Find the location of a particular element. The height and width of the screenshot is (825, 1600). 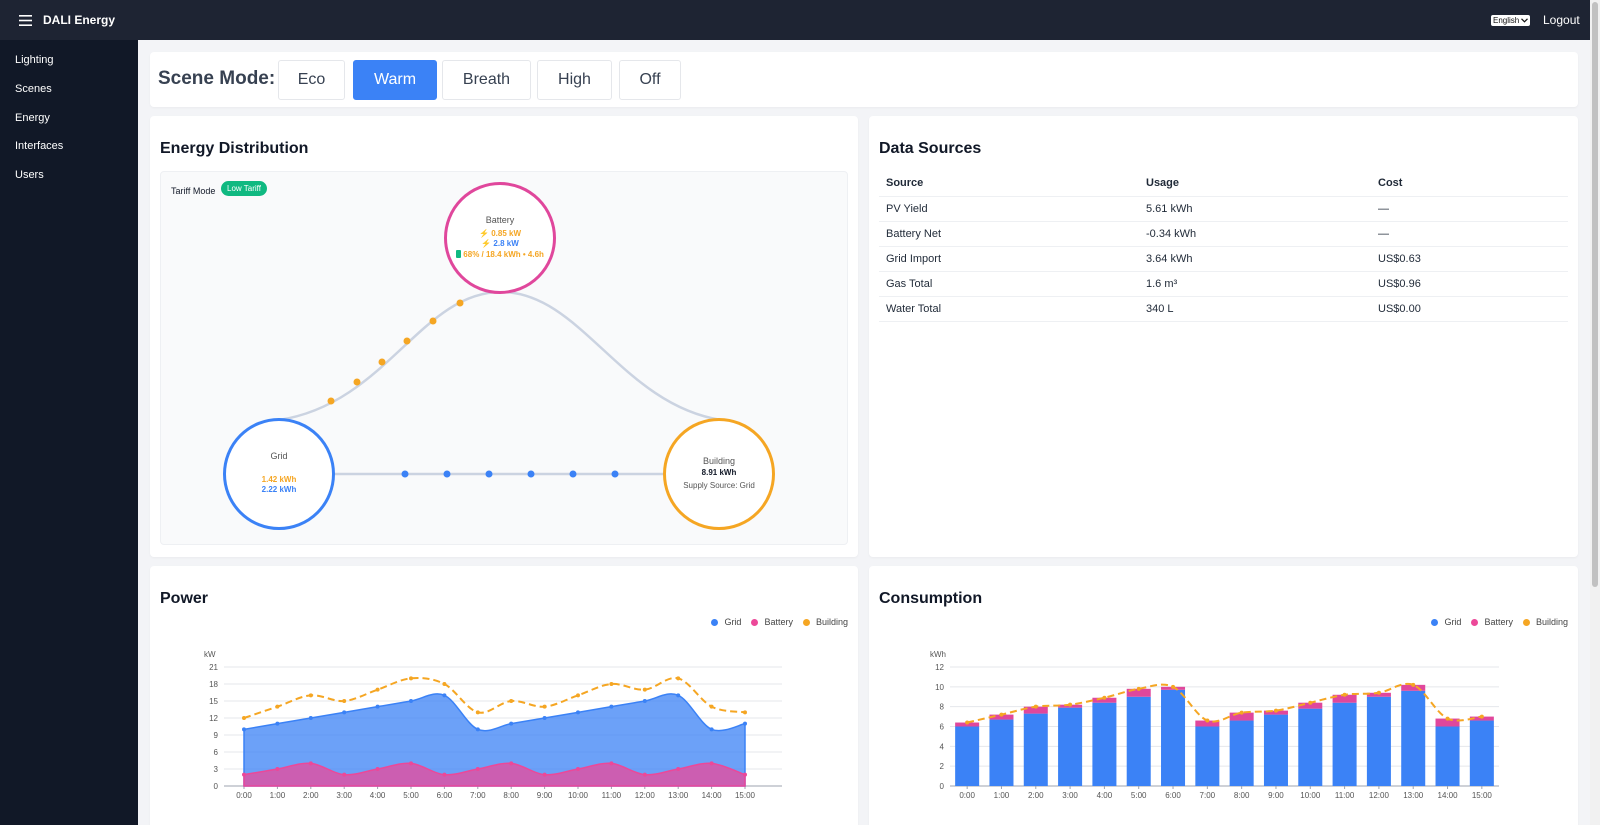

usage-cell: 3.64 kWh is located at coordinates (1255, 259).